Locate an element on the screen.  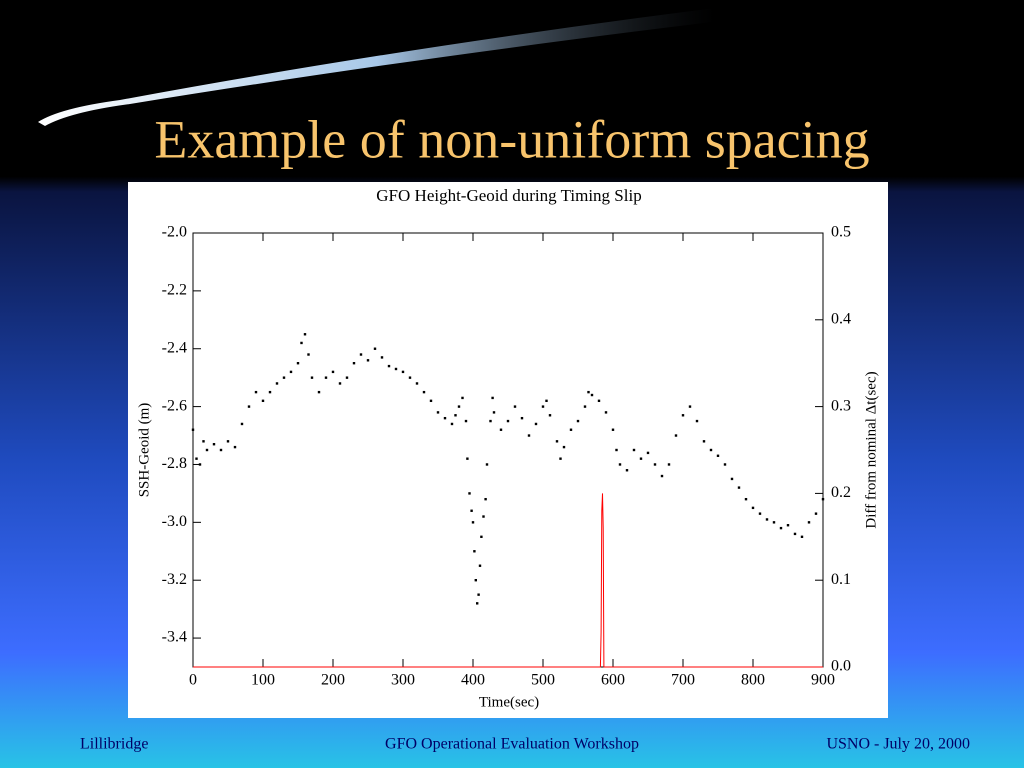
x-tick-label: 900 is located at coordinates (823, 680).